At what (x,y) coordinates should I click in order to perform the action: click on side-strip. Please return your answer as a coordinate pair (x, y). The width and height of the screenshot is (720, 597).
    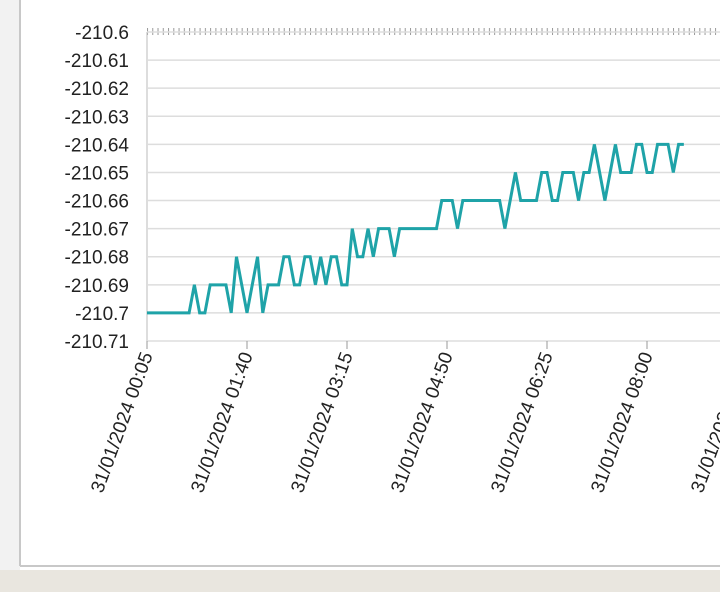
    Looking at the image, I should click on (10, 285).